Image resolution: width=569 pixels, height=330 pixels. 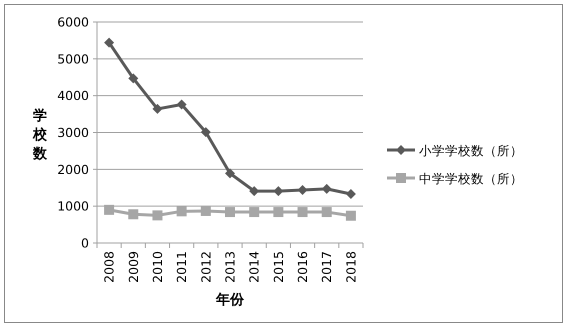 I want to click on legend-label: 小学学校数（所）, so click(x=471, y=150).